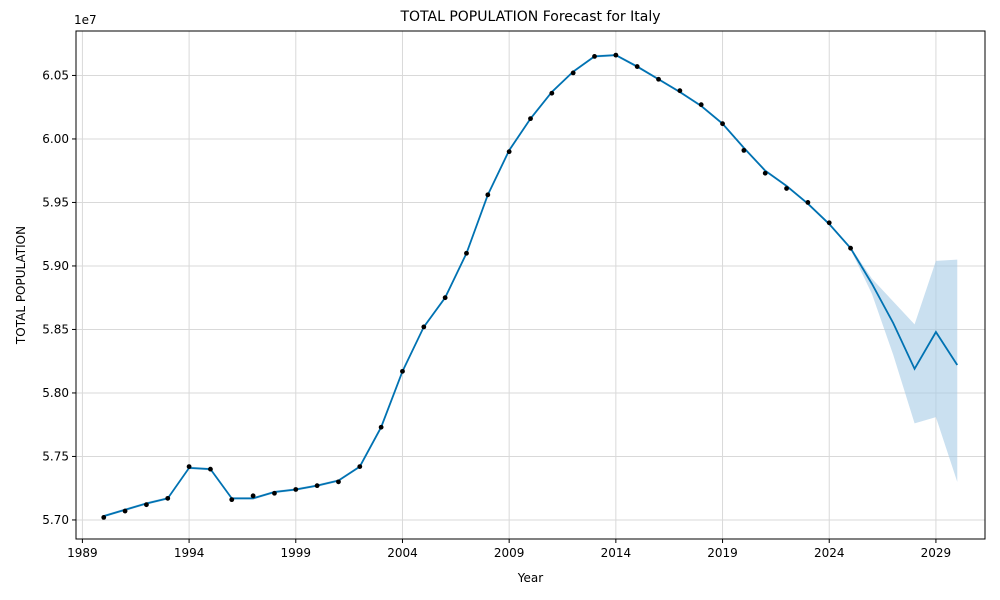 Image resolution: width=1000 pixels, height=600 pixels. Describe the element at coordinates (59, 297) in the screenshot. I see `y-axis-ticks: 5.70 5.75 5.80 5.85 5.90 5.95 6.00 6.05` at that location.